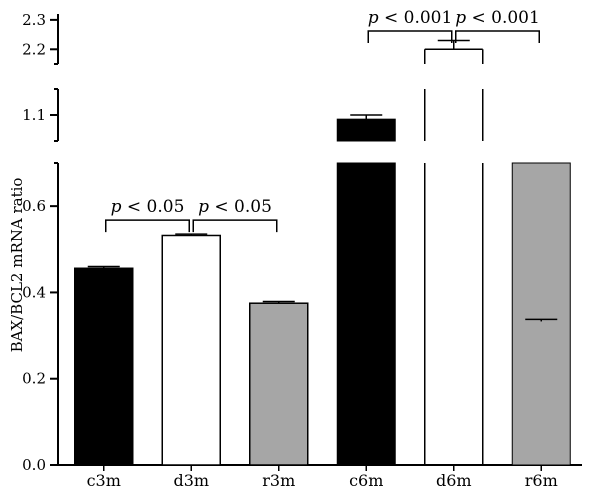 The height and width of the screenshot is (496, 600). I want to click on category-label-c6m: c6m, so click(366, 480).